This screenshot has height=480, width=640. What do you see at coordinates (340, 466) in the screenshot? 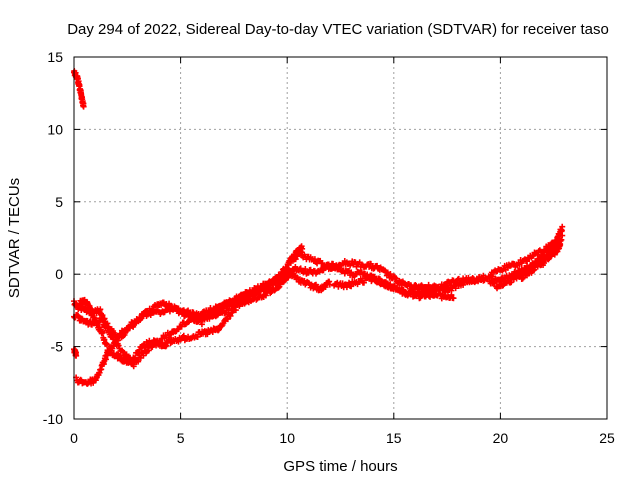
I see `x-axis-label: GPS time / hours` at bounding box center [340, 466].